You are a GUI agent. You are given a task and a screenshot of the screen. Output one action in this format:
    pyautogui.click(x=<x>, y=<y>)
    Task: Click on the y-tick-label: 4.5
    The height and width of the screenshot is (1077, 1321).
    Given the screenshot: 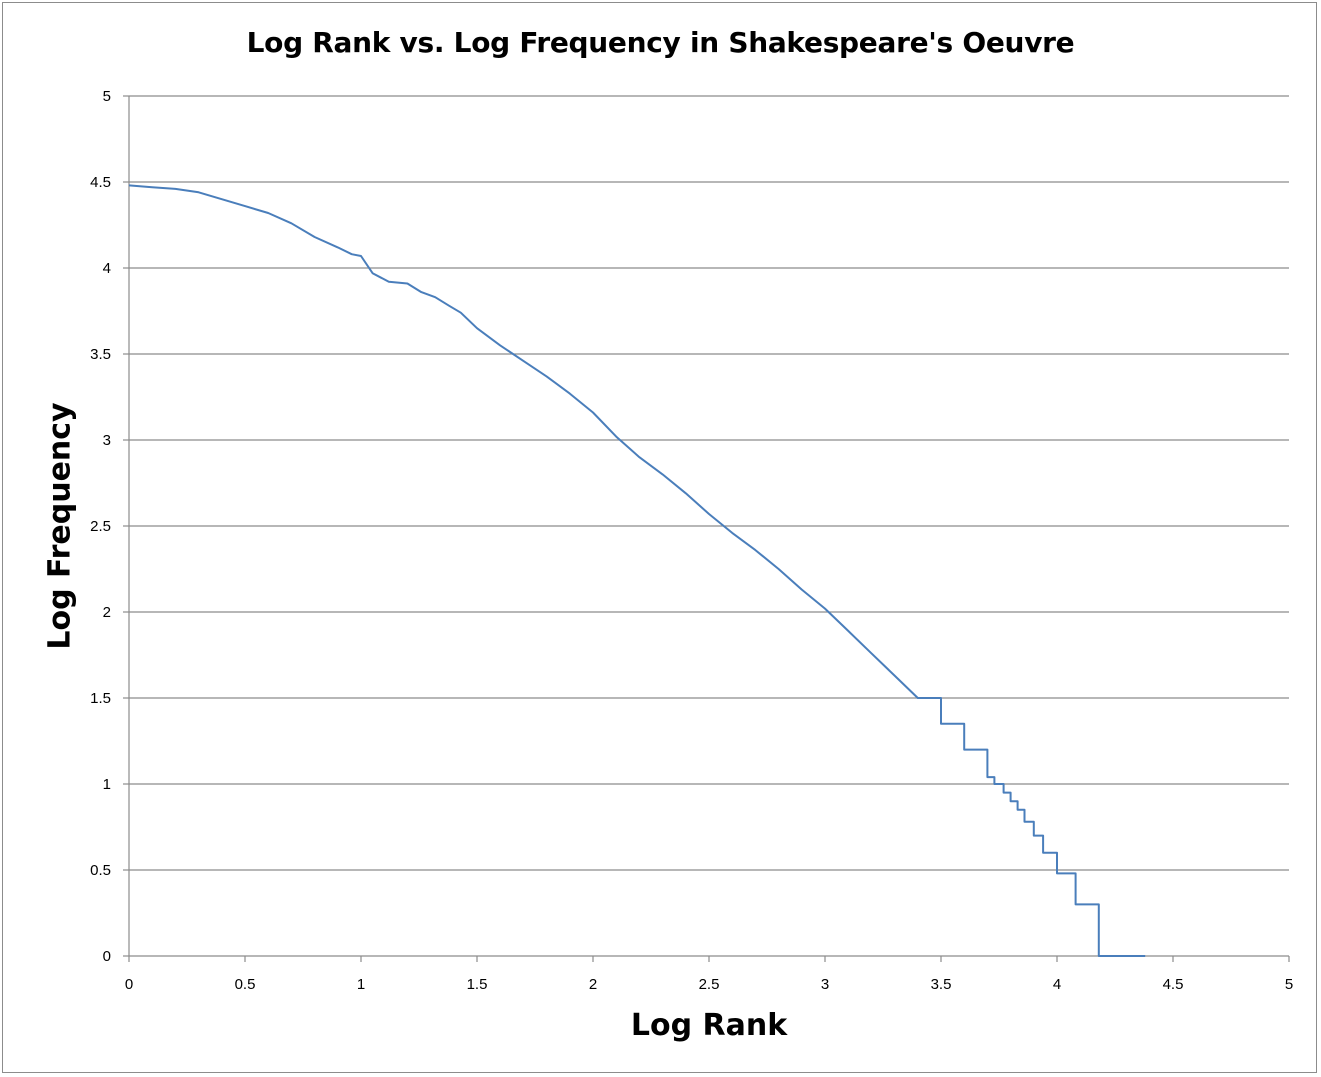 What is the action you would take?
    pyautogui.click(x=100, y=182)
    